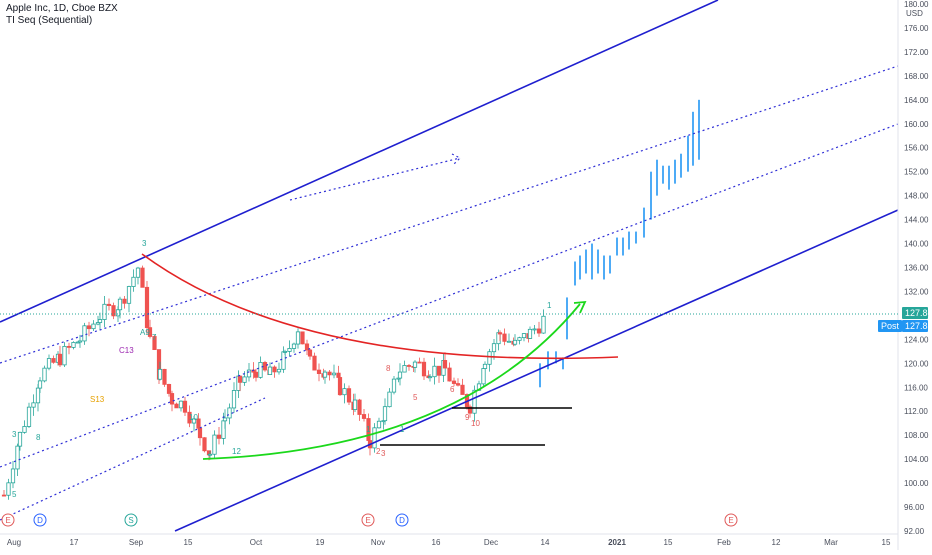 This screenshot has height=555, width=932. Describe the element at coordinates (133, 459) in the screenshot. I see `channel-inner-lower` at that location.